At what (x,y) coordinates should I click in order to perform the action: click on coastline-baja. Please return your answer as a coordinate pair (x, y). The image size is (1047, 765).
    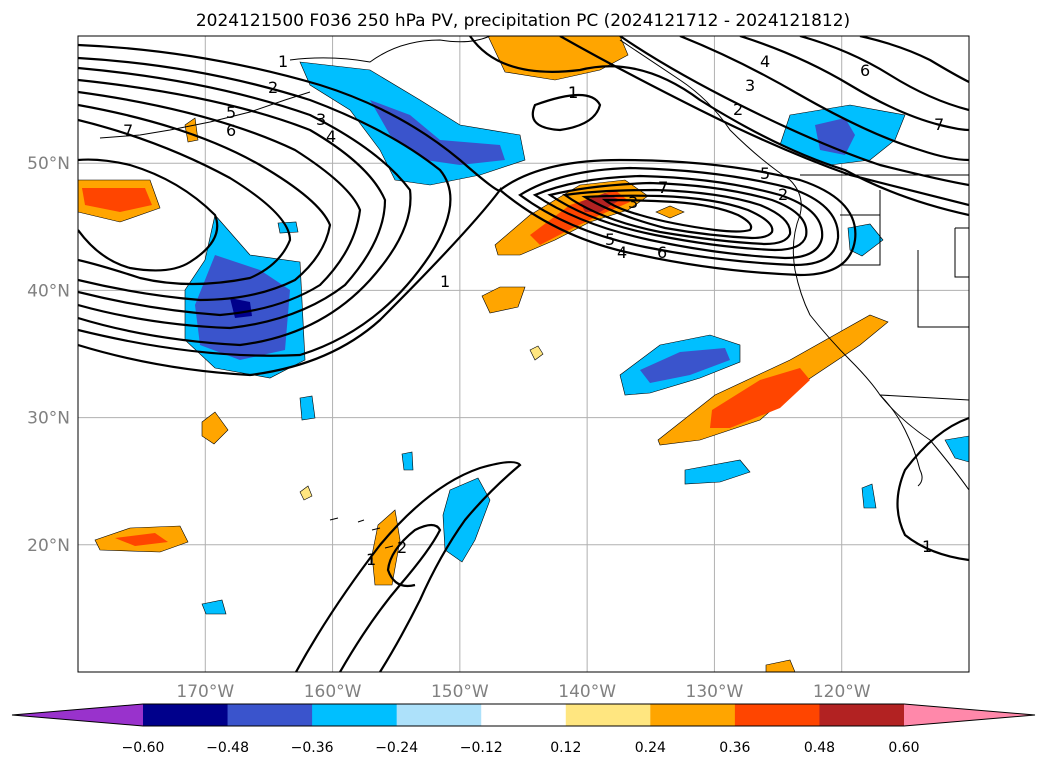
    Looking at the image, I should click on (901, 440).